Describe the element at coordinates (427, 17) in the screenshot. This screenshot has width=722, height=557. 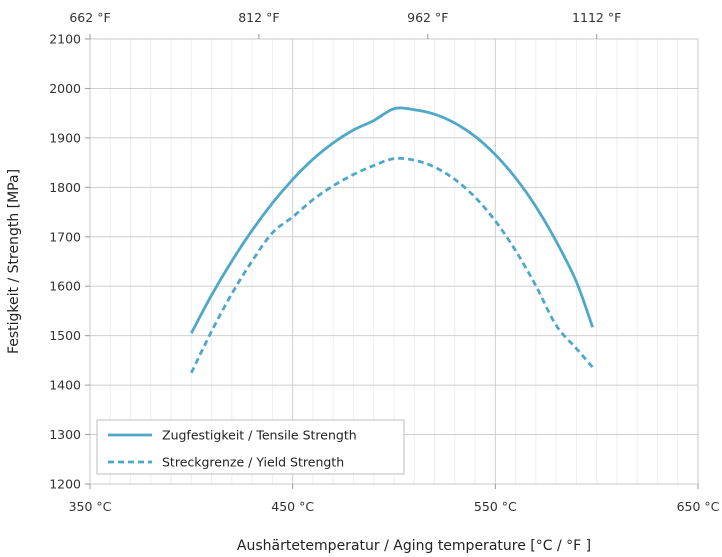
I see `x2-tick-label: 962 °F` at that location.